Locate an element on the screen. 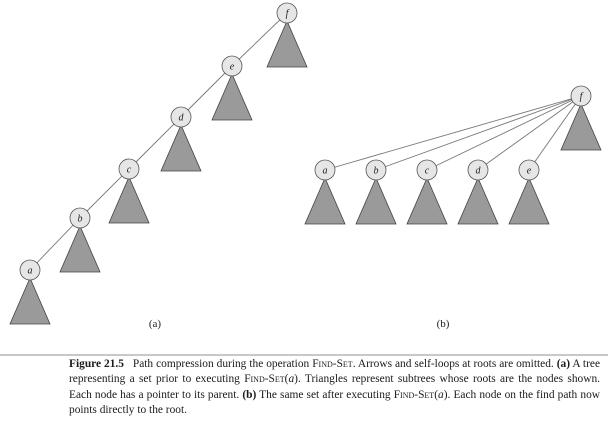 The height and width of the screenshot is (431, 608). b-edge-c-f is located at coordinates (504, 133).